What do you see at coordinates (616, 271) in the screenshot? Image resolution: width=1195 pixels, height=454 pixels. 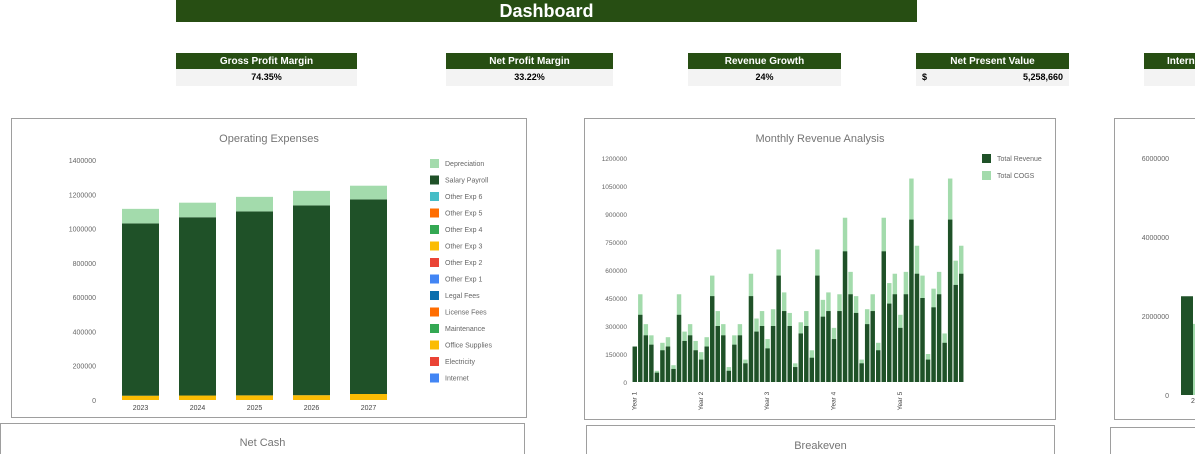 I see `y-tick-label: 600000` at bounding box center [616, 271].